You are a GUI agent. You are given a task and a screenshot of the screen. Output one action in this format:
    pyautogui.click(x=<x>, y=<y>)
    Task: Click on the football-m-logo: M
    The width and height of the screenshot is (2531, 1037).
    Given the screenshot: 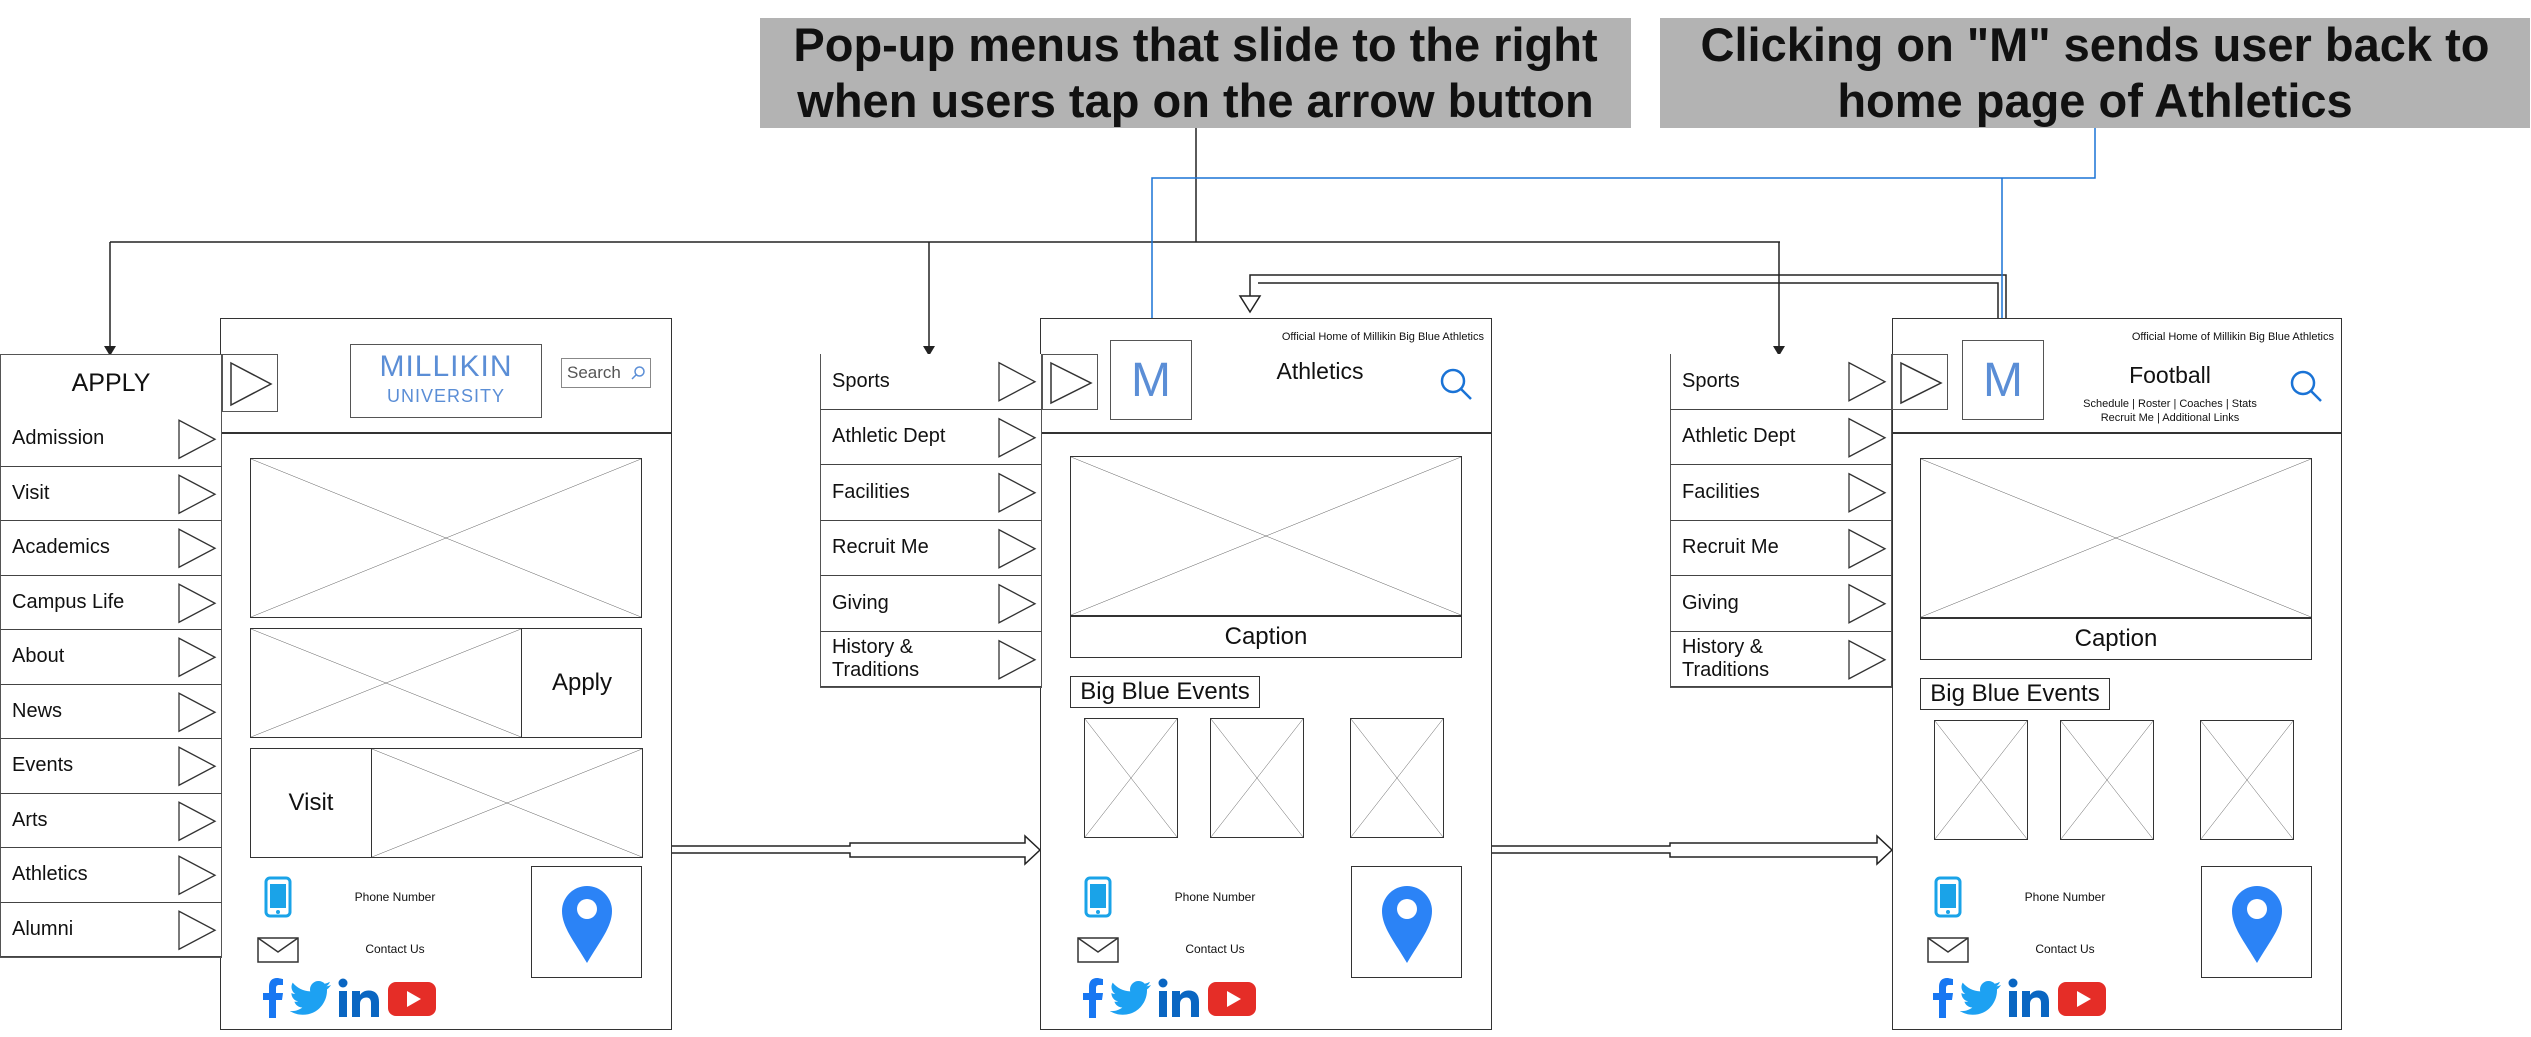 What is the action you would take?
    pyautogui.click(x=2003, y=380)
    